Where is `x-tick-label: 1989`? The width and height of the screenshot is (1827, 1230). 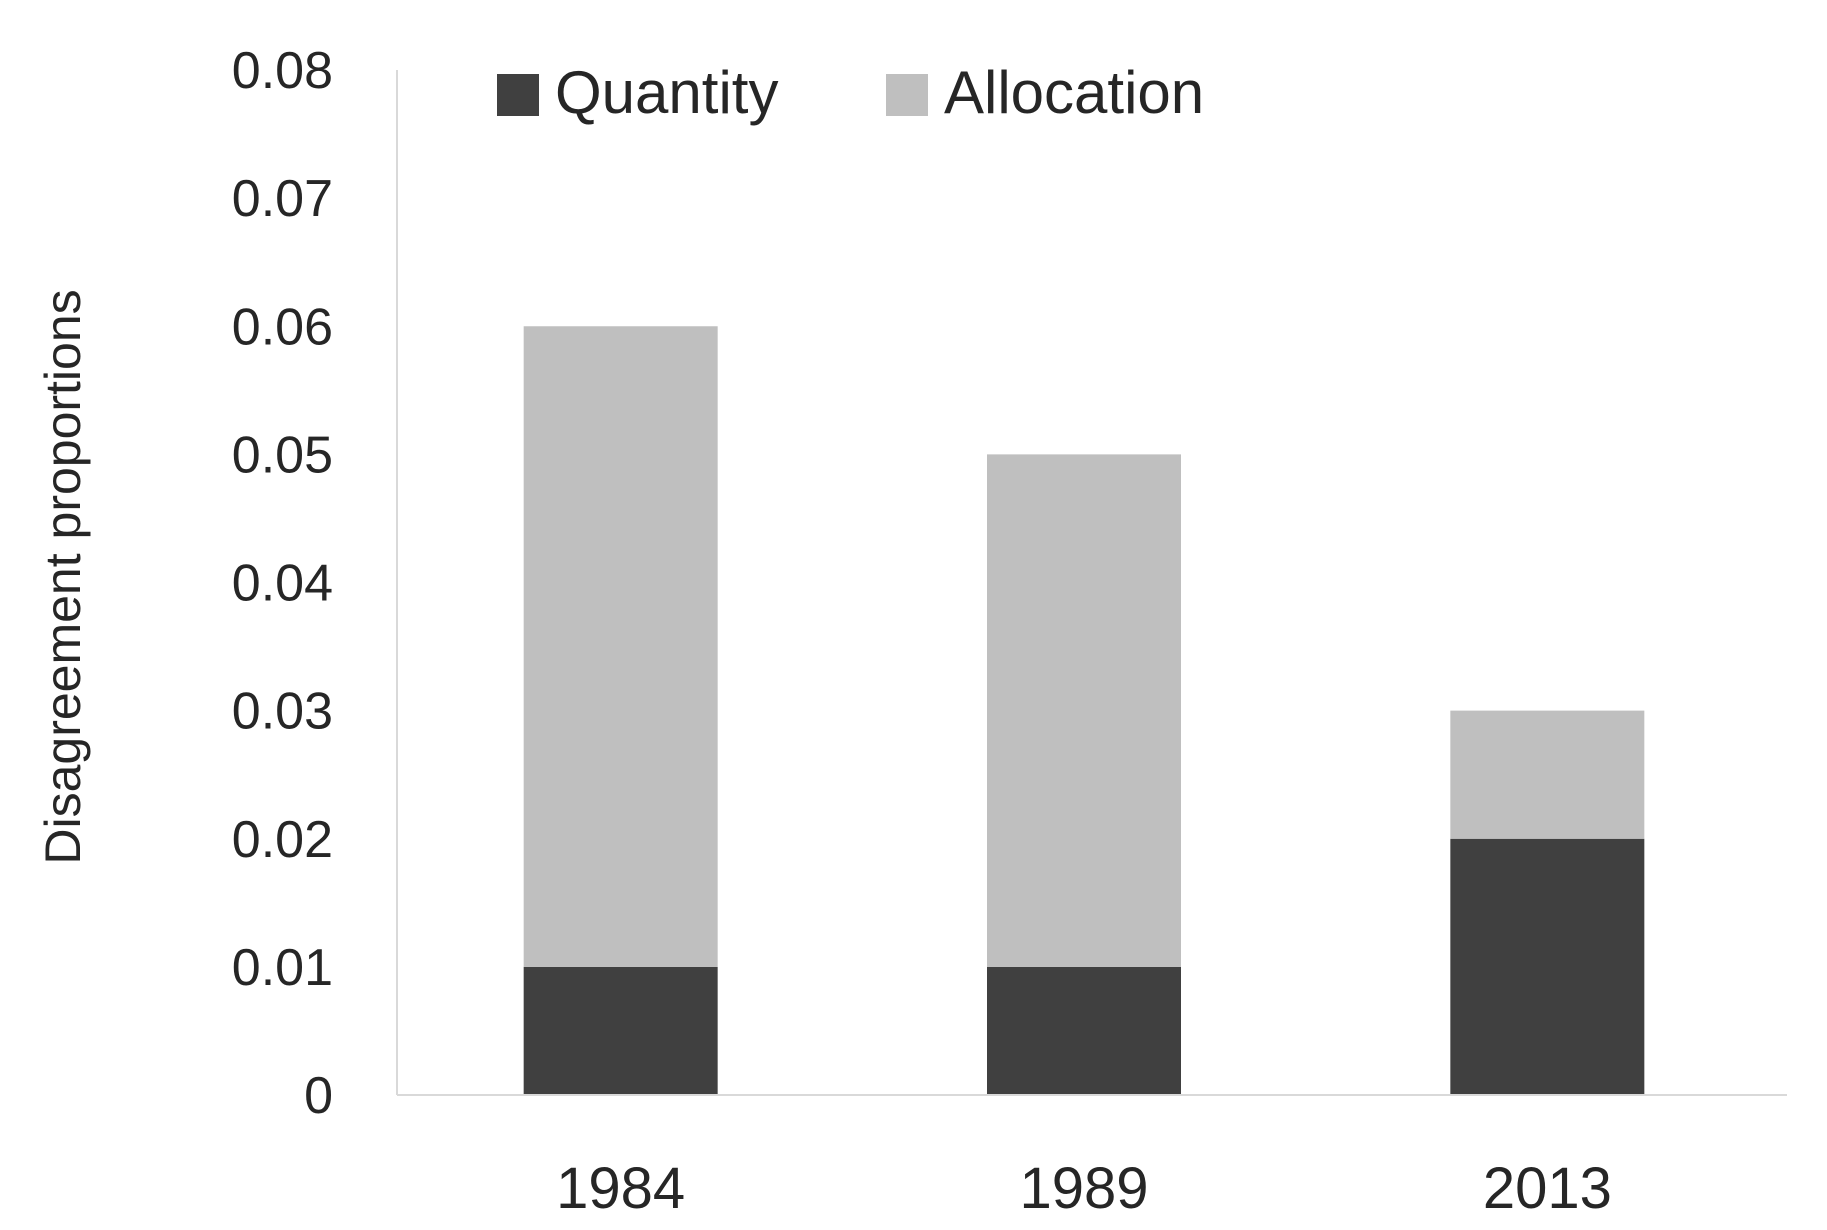
x-tick-label: 1989 is located at coordinates (1083, 1188).